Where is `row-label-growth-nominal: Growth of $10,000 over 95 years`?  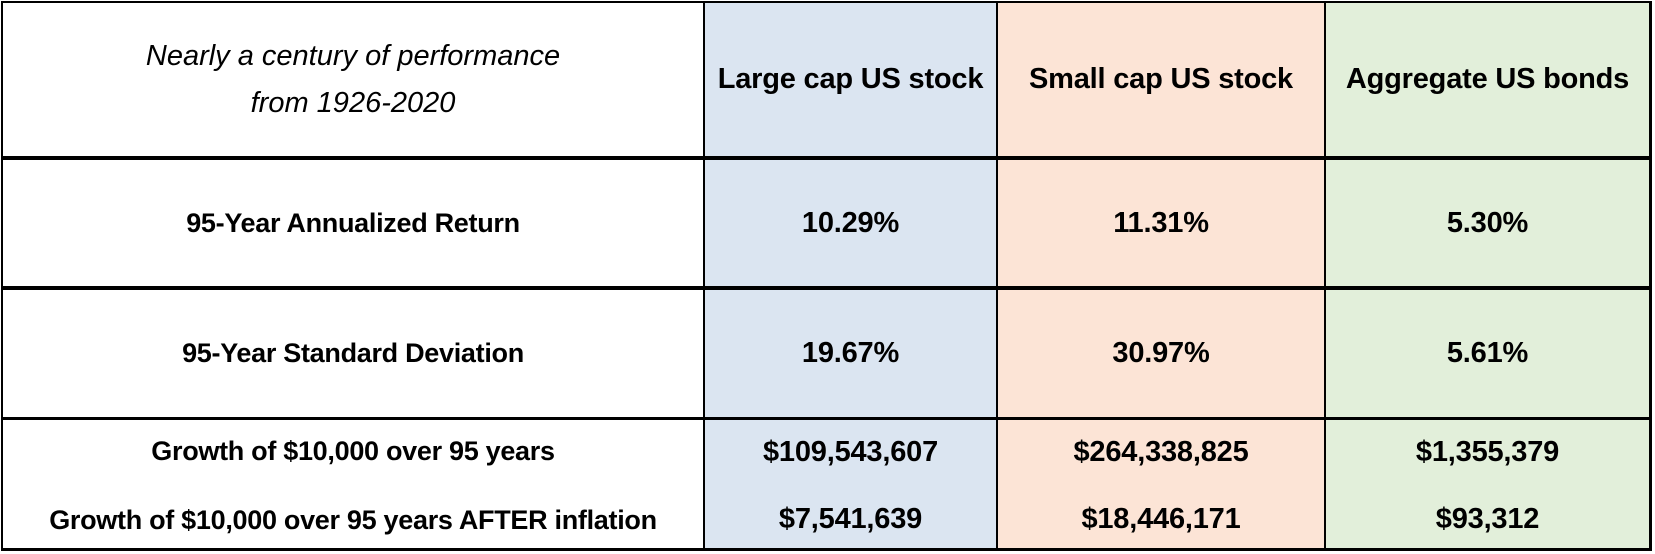 row-label-growth-nominal: Growth of $10,000 over 95 years is located at coordinates (353, 451).